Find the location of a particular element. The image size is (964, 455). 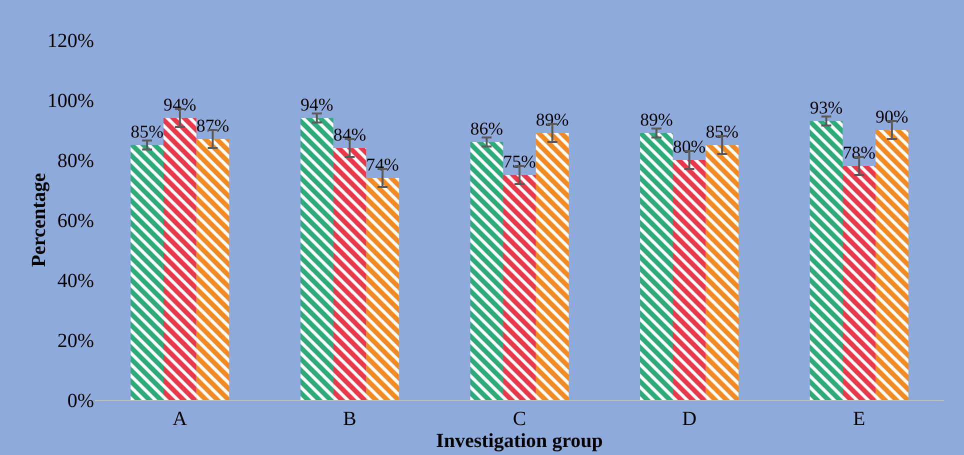

y-tick-label: 120% is located at coordinates (70, 41).